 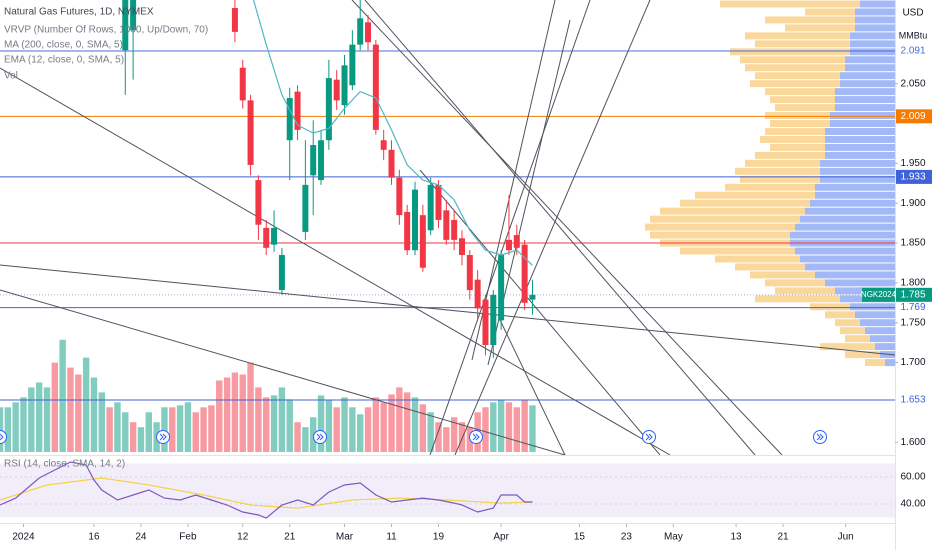 I want to click on symbol-title: Natural Gas Futures, 1D, NYMEX, so click(x=79, y=12).